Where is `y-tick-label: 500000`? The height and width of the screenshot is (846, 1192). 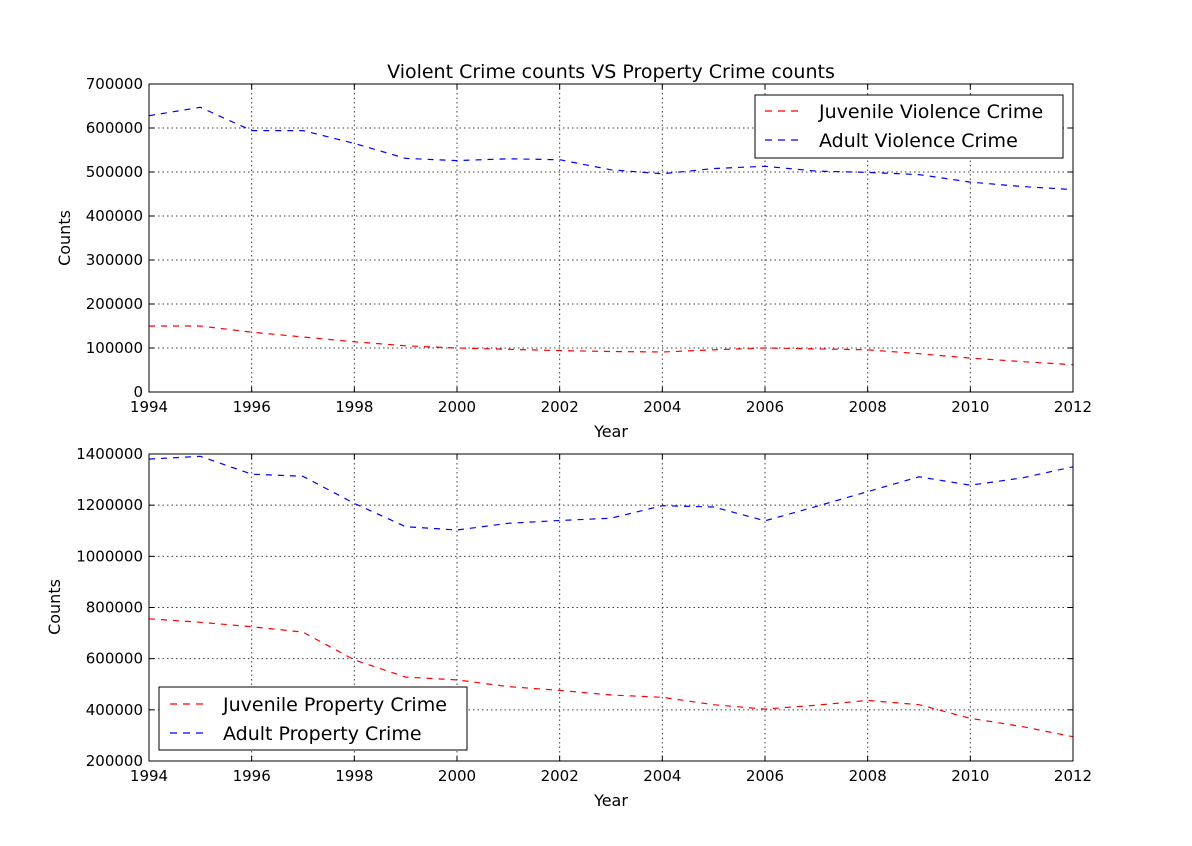 y-tick-label: 500000 is located at coordinates (114, 172).